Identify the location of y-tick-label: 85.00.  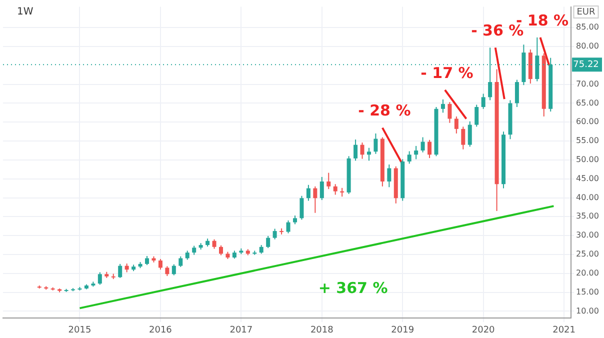
(587, 27).